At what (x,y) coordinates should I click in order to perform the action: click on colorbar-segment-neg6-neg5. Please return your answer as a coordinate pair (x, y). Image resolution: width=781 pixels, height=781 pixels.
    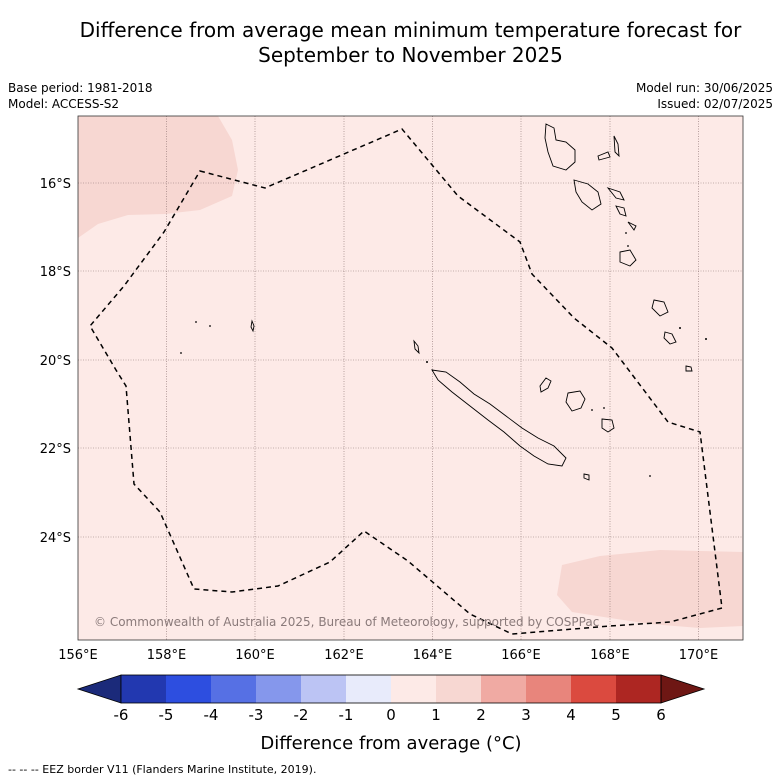
    Looking at the image, I should click on (143, 689).